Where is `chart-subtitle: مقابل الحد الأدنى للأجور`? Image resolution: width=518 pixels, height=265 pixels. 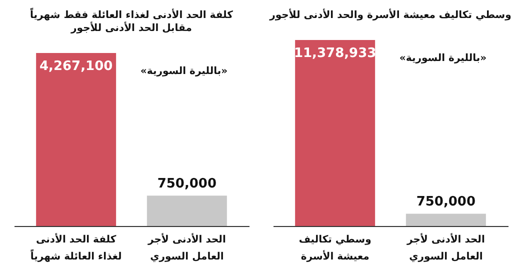 chart-subtitle: مقابل الحد الأدنى للأجور is located at coordinates (131, 27).